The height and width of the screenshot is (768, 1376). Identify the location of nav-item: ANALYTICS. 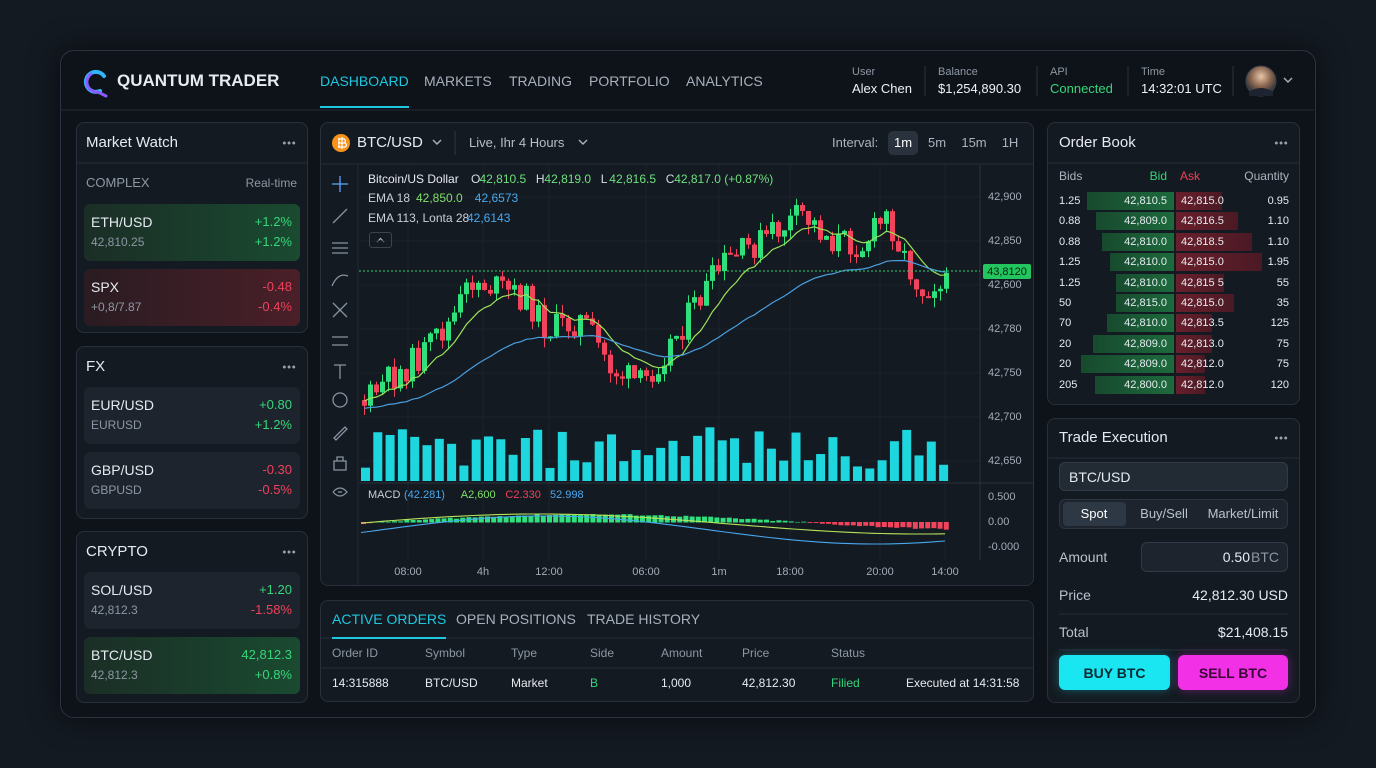
(724, 81).